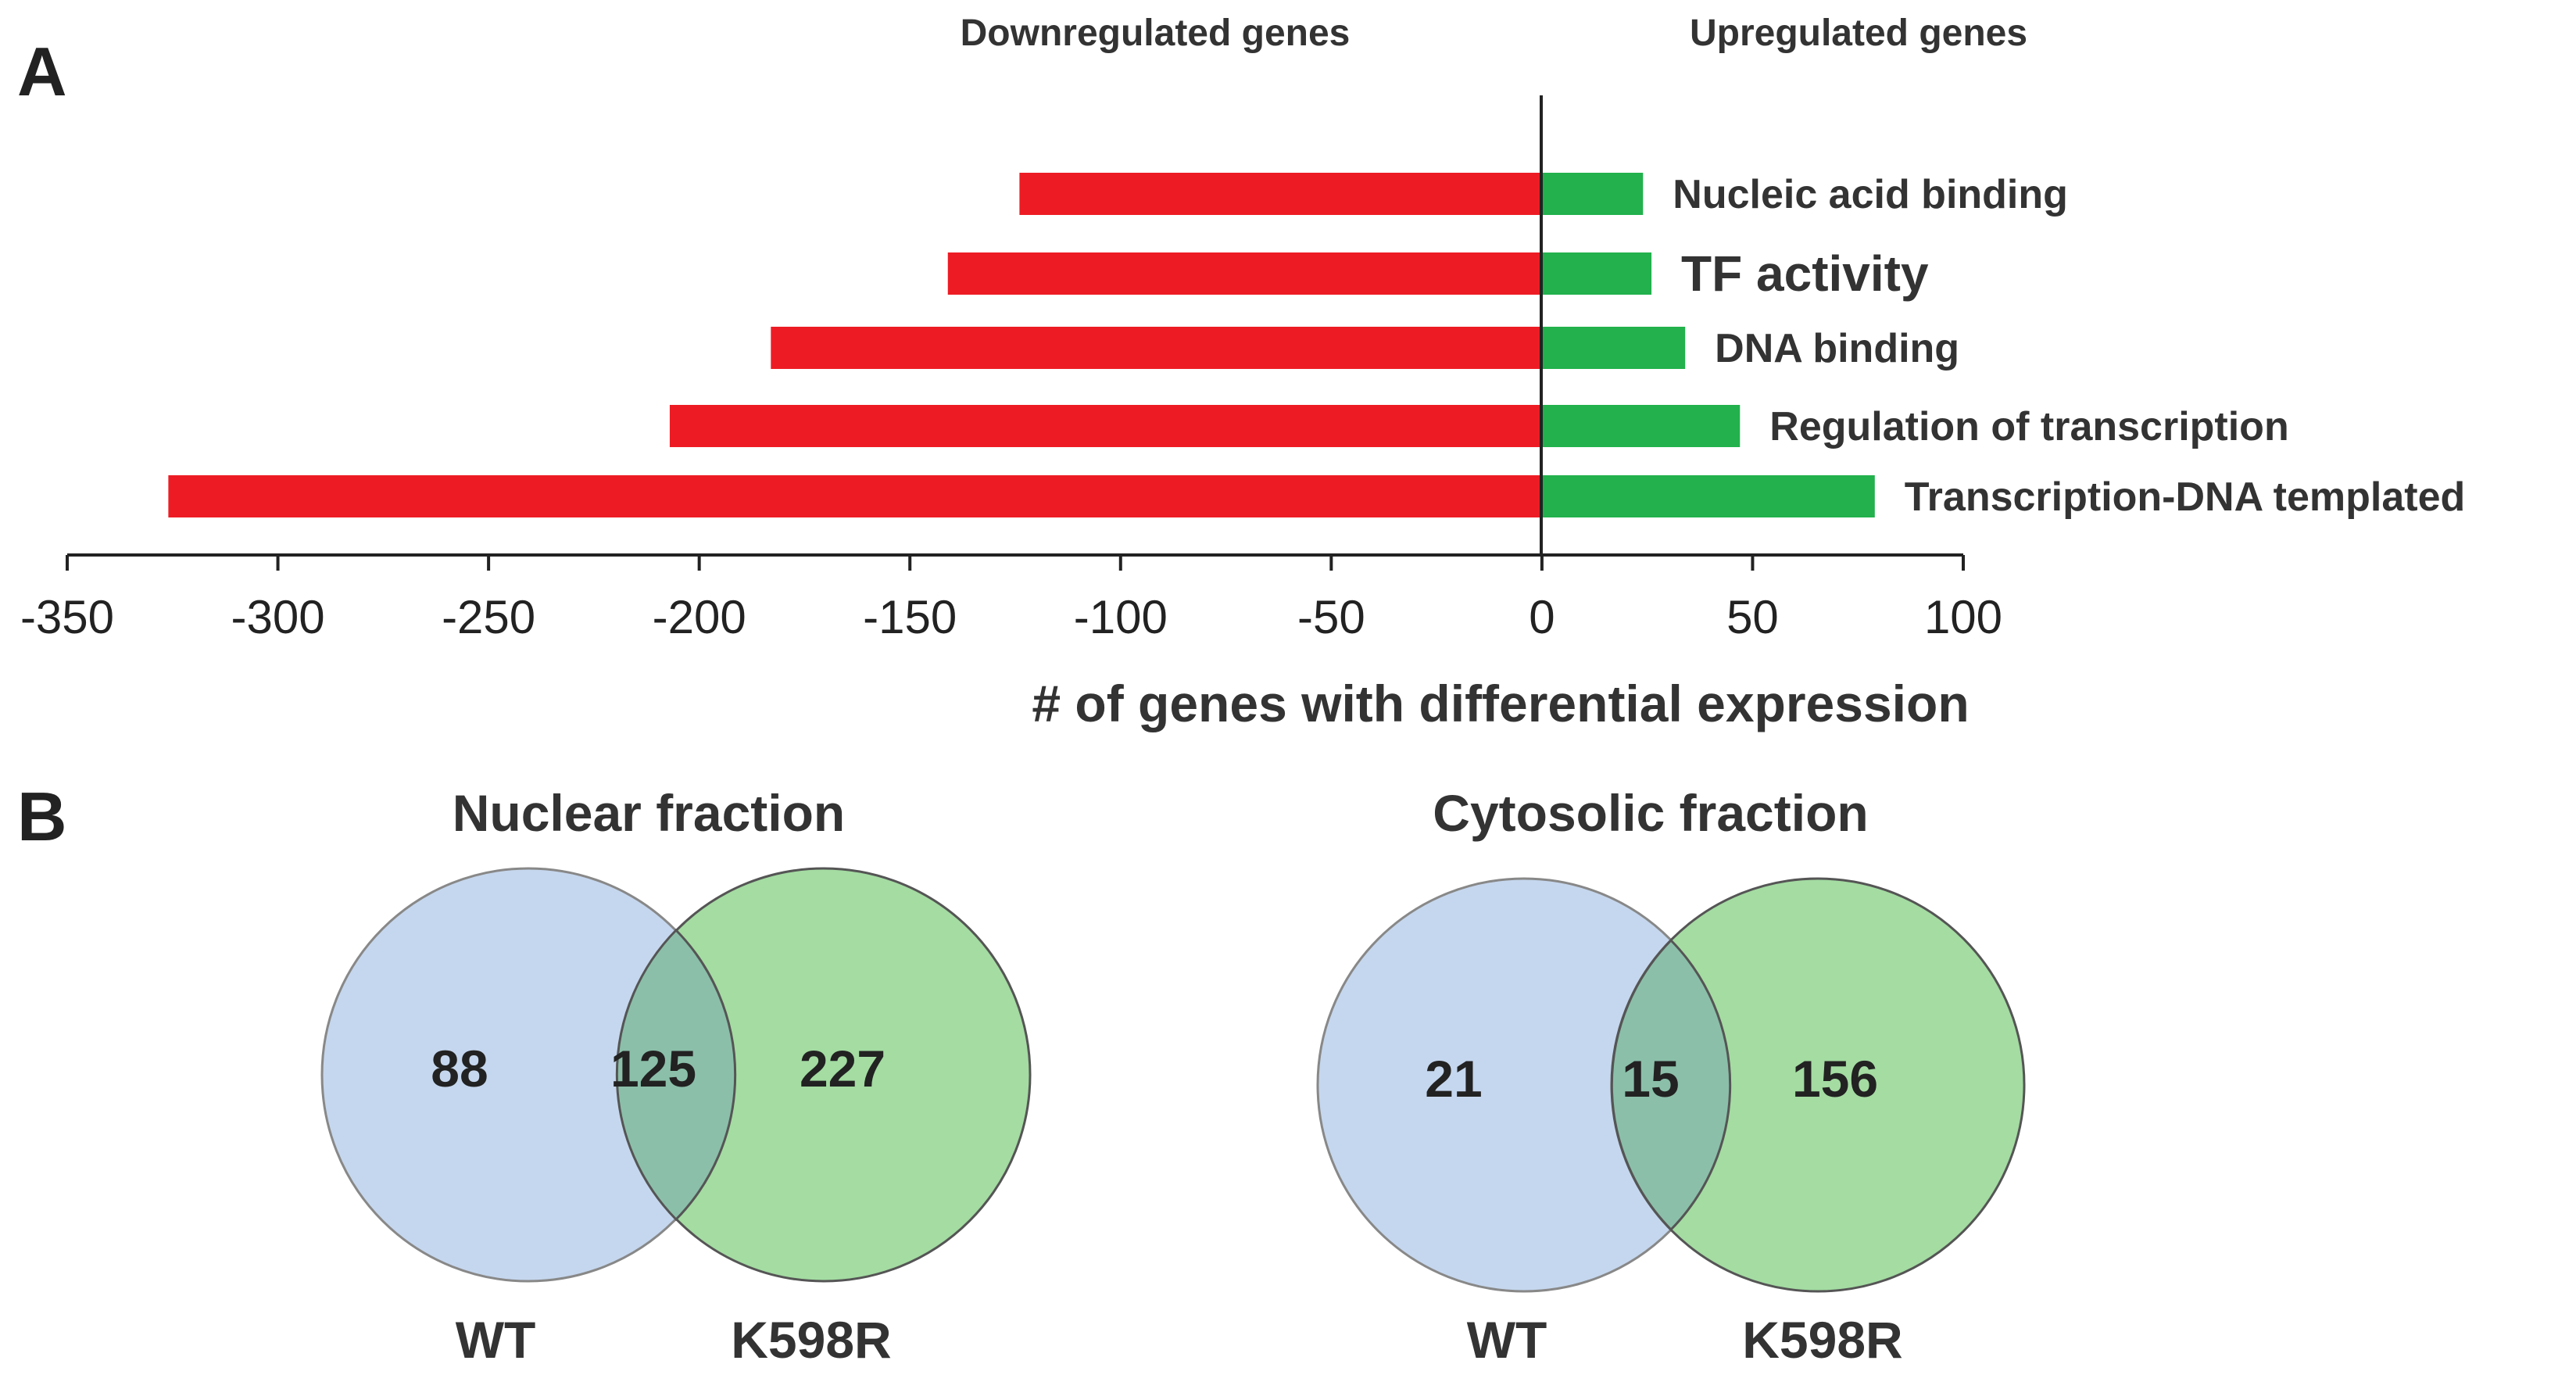  What do you see at coordinates (1121, 617) in the screenshot?
I see `x-tick-label: -100` at bounding box center [1121, 617].